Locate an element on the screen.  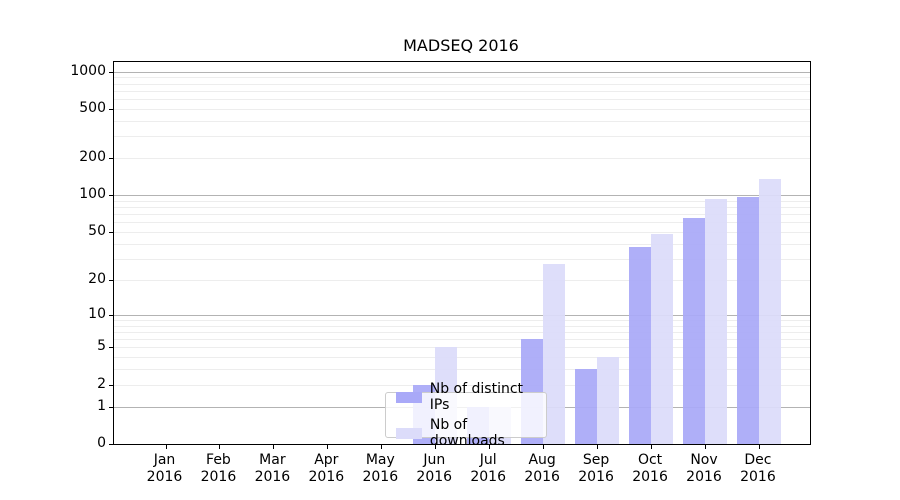
y-tick-label: 0 is located at coordinates (101, 443).